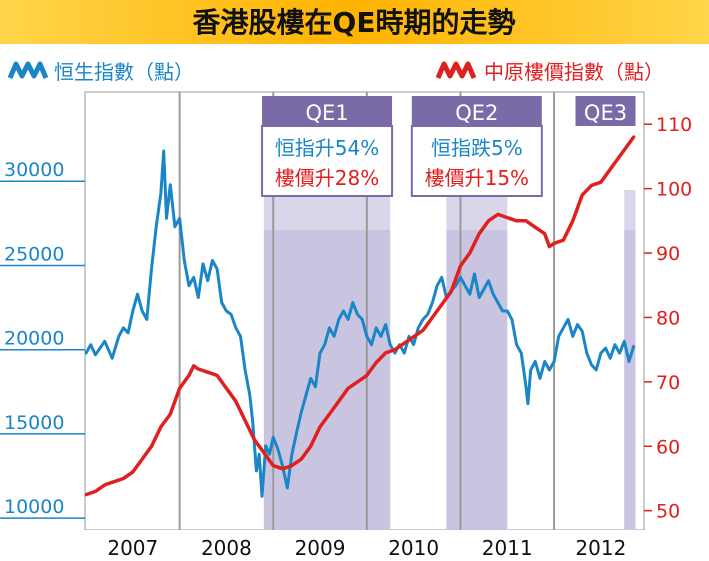 Image resolution: width=709 pixels, height=561 pixels. What do you see at coordinates (413, 548) in the screenshot?
I see `x-tick-2010: 2010` at bounding box center [413, 548].